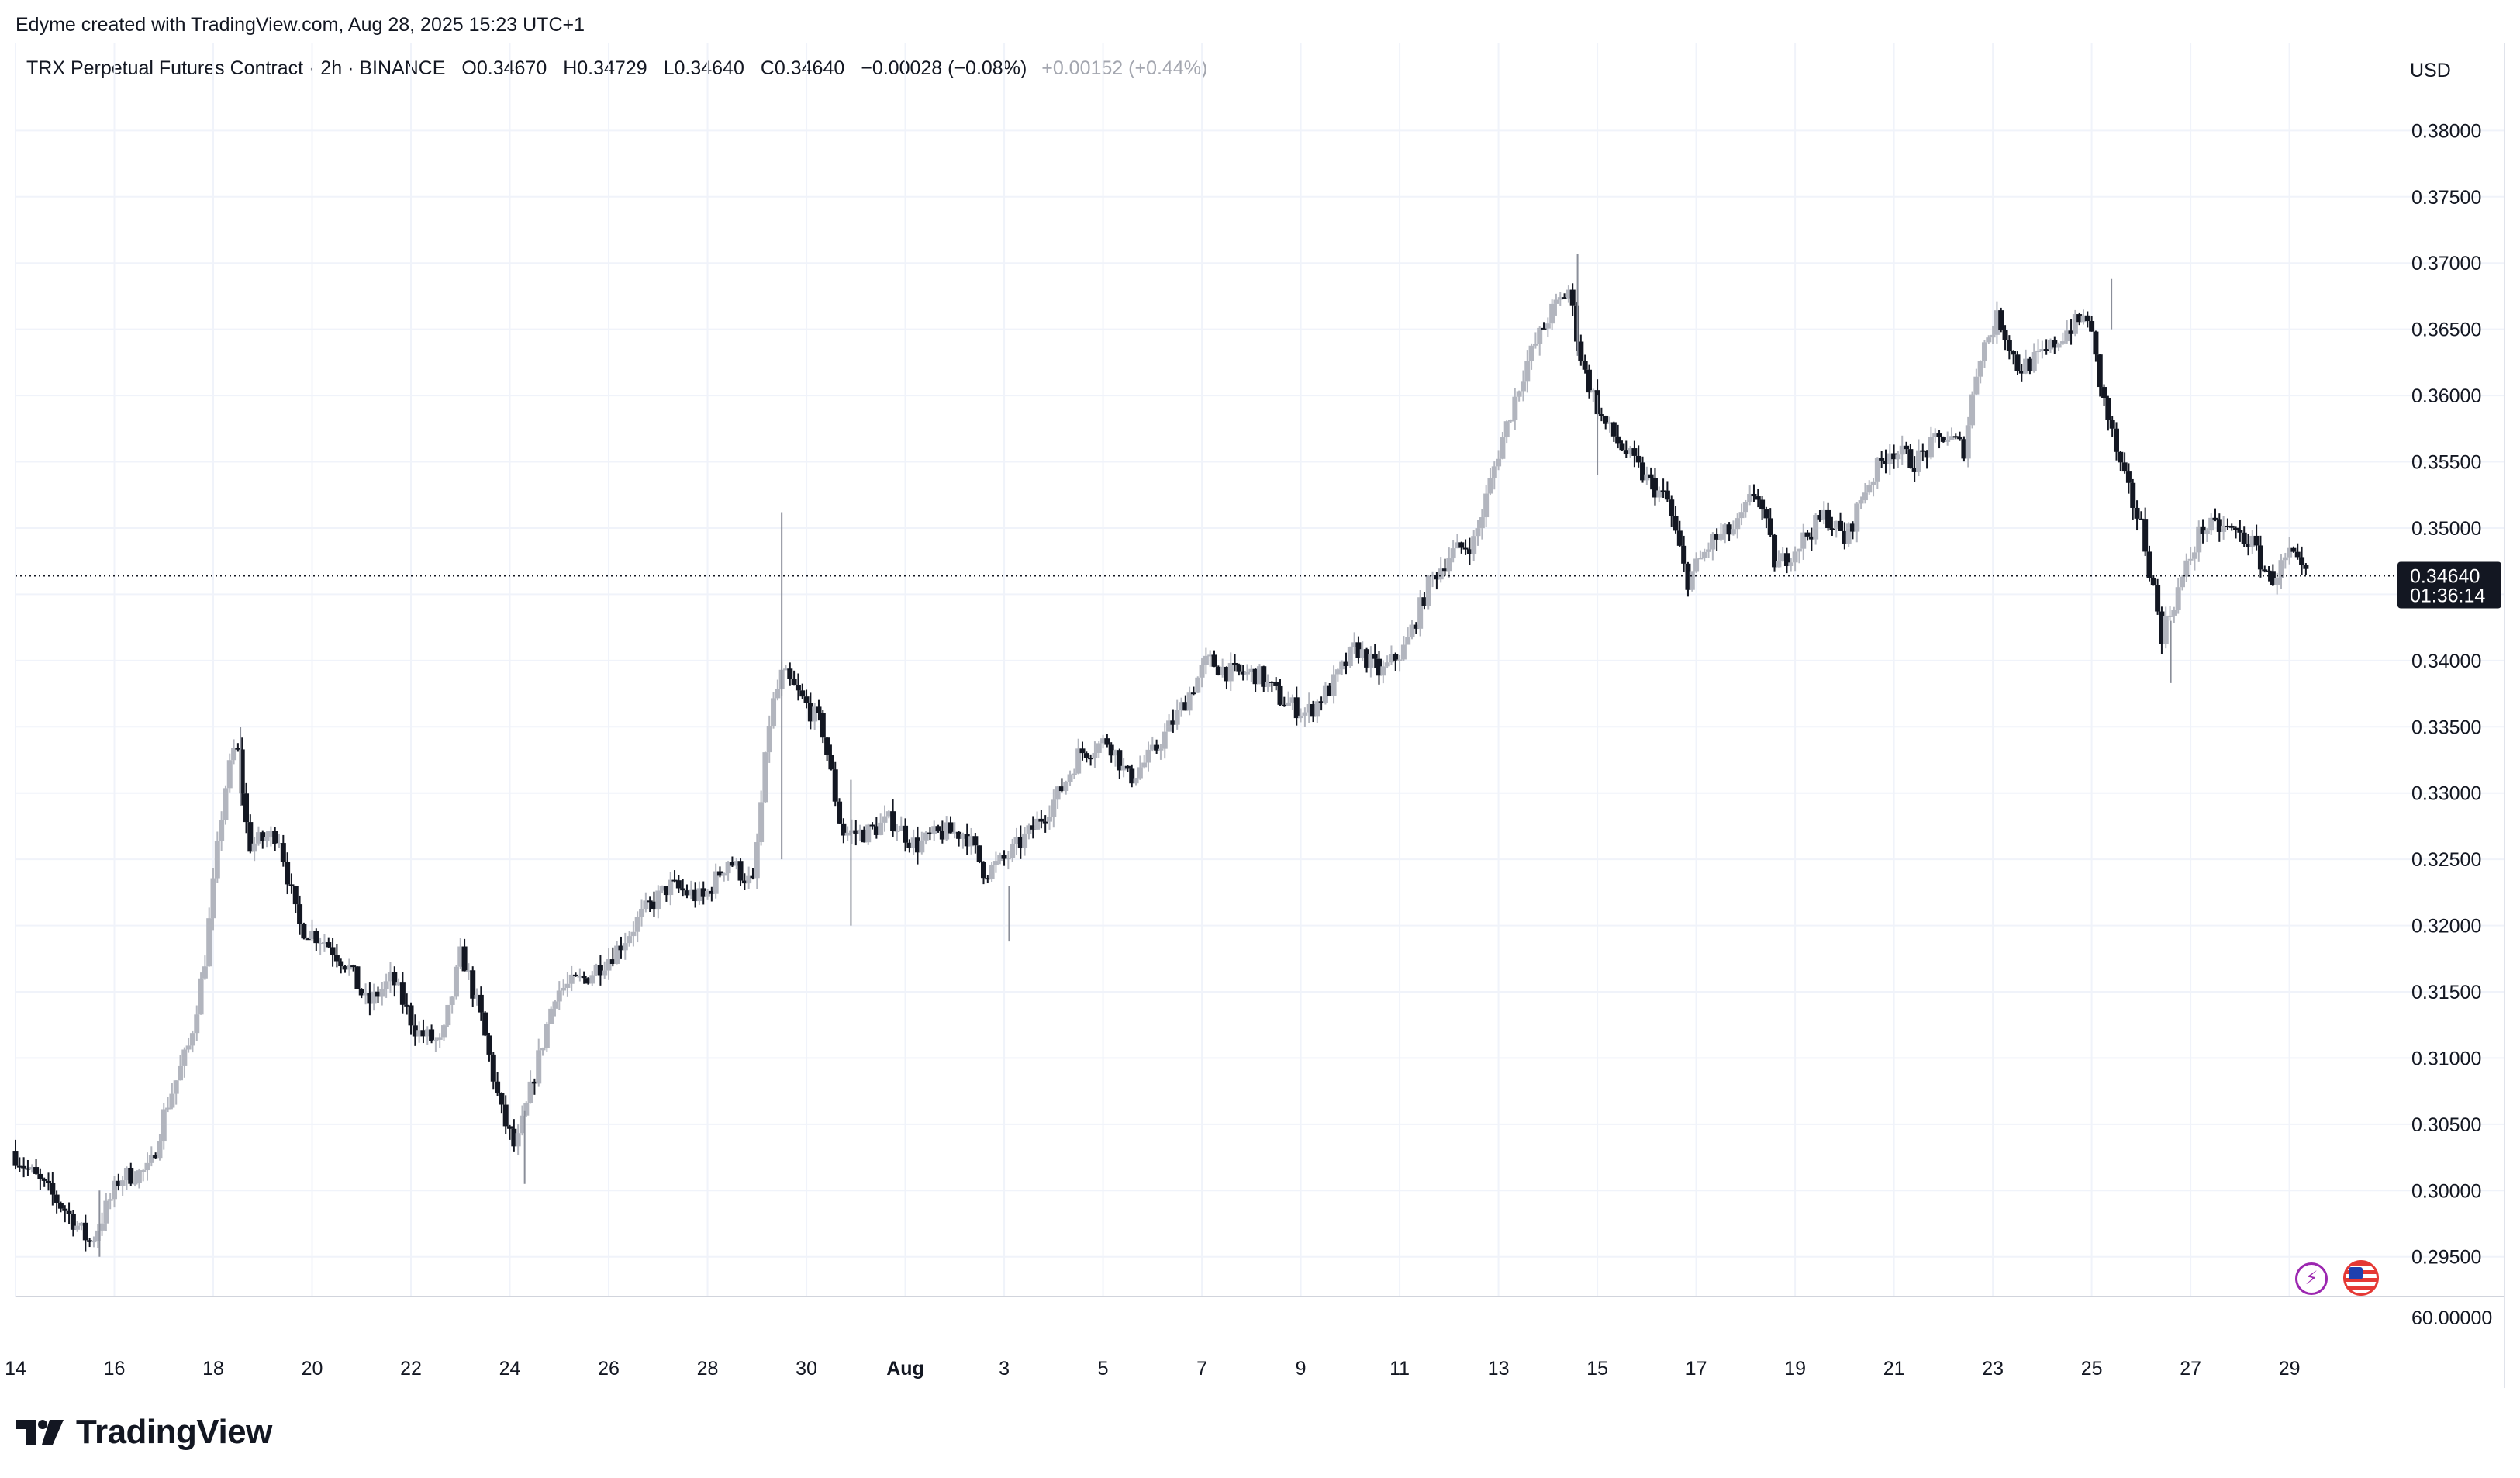  What do you see at coordinates (2311, 1278) in the screenshot?
I see `lightning-icon: ⚡` at bounding box center [2311, 1278].